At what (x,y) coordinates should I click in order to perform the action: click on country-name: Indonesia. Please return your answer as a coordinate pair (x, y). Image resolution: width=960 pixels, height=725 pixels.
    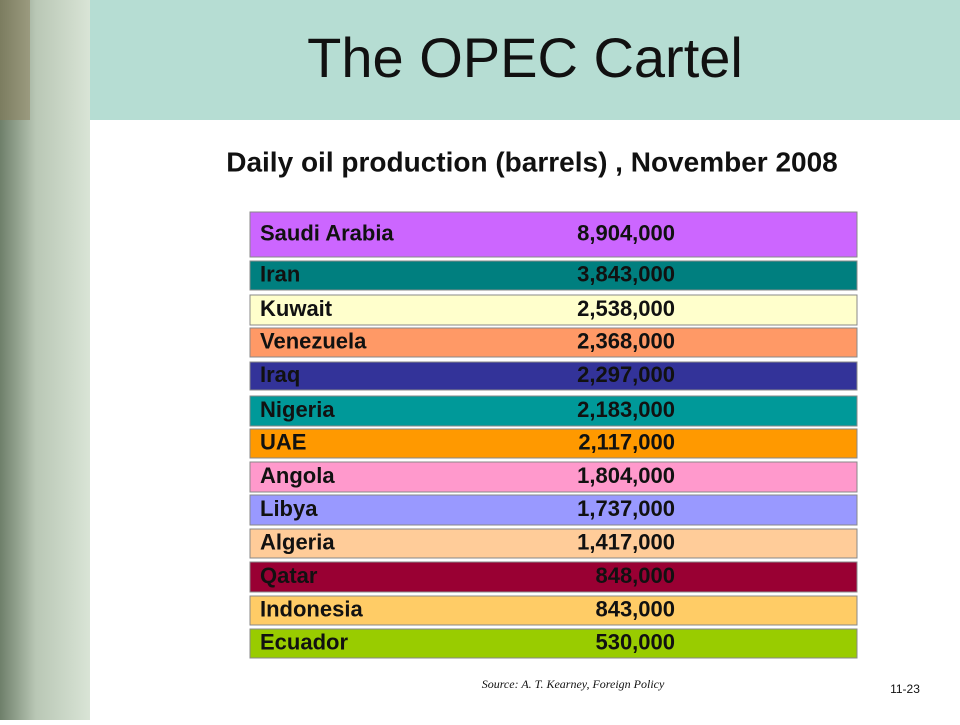
    Looking at the image, I should click on (311, 608).